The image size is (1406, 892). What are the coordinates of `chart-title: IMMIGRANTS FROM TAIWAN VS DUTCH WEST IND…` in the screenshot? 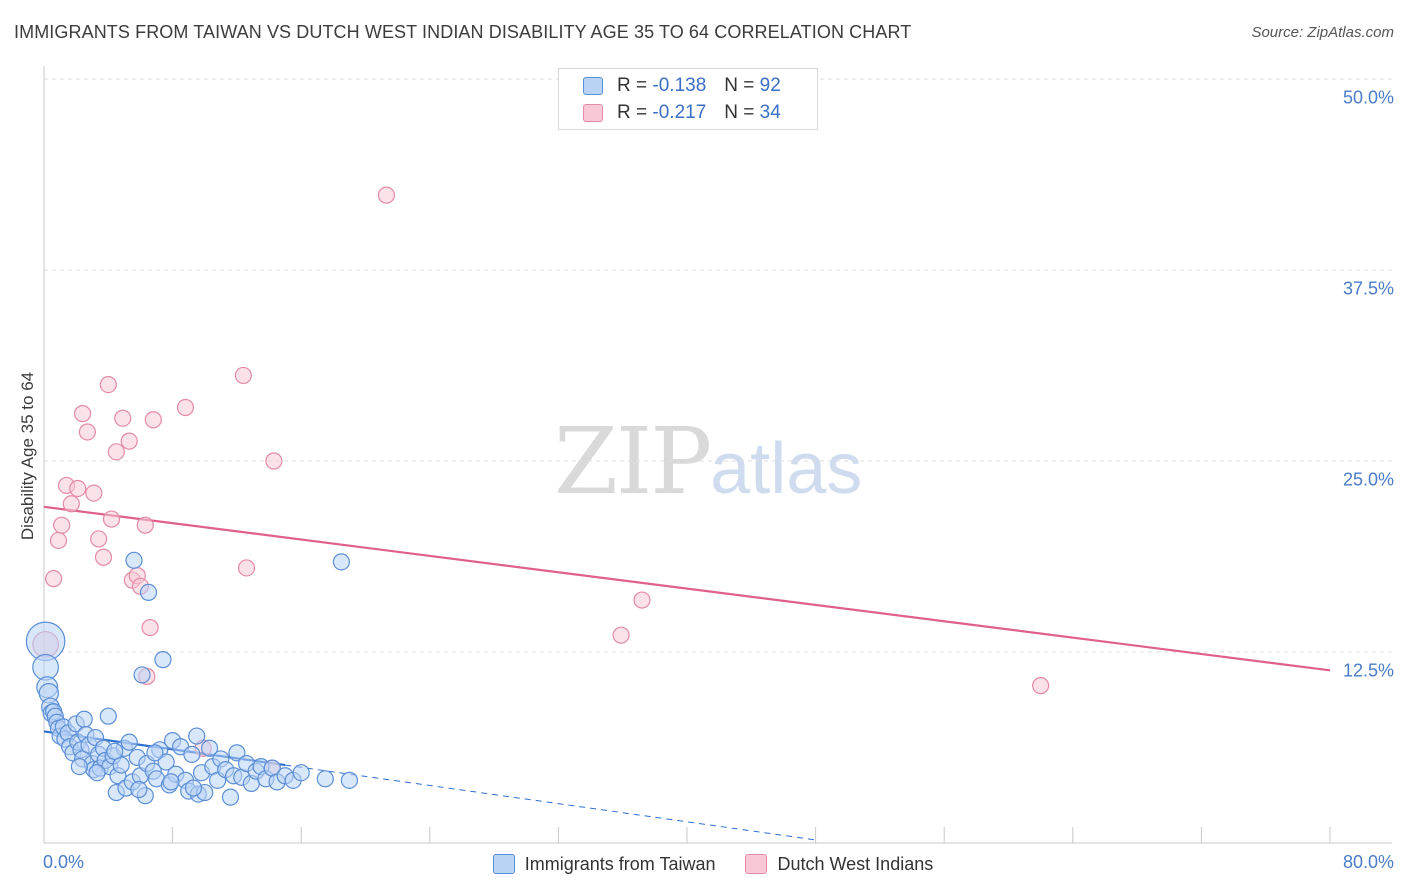 It's located at (463, 32).